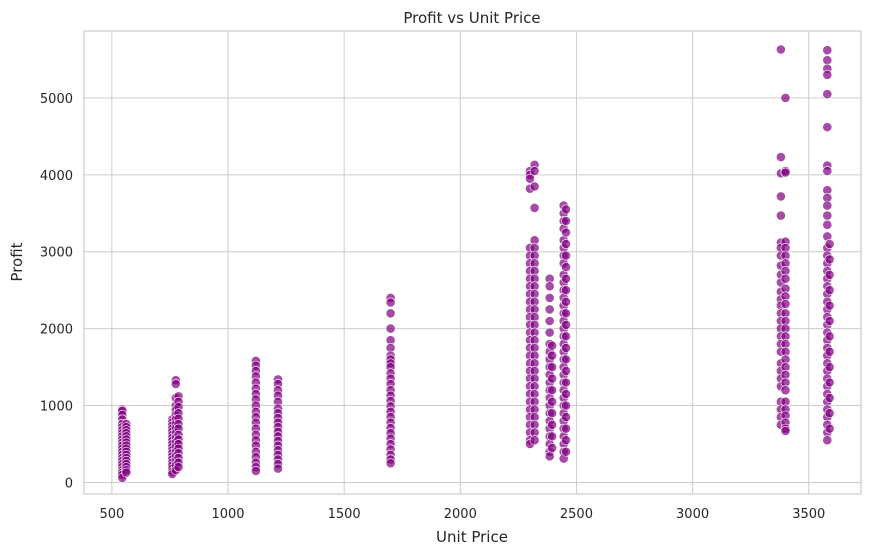  I want to click on x-tick-label: 2000, so click(460, 514).